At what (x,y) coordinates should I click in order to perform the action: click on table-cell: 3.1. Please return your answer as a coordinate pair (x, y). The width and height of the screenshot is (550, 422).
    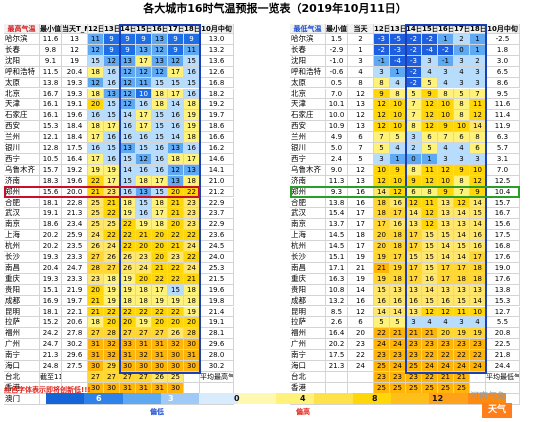
    Looking at the image, I should click on (503, 159).